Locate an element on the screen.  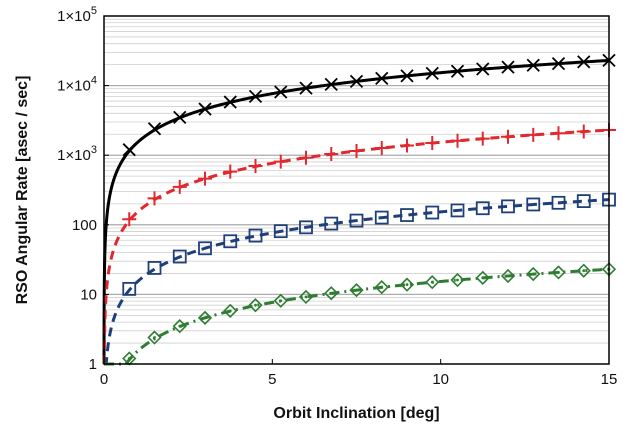
x-tick-label: 15 is located at coordinates (609, 379).